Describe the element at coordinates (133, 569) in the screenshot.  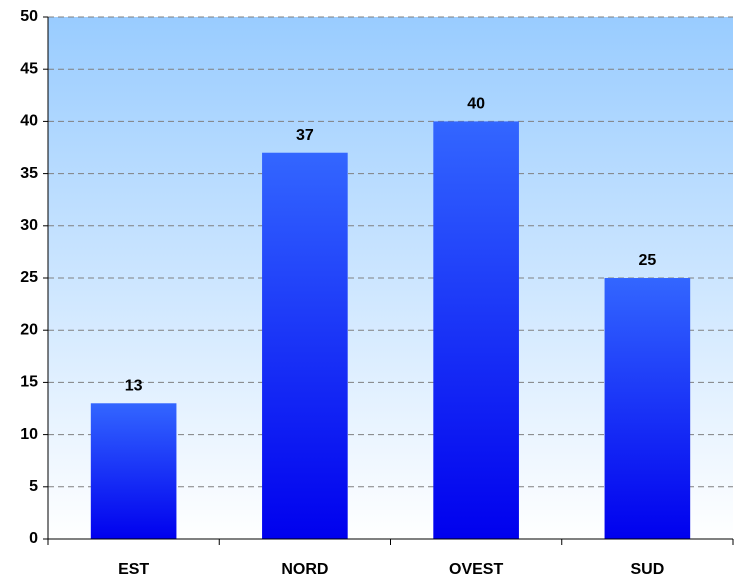
I see `x-tick-label: EST` at that location.